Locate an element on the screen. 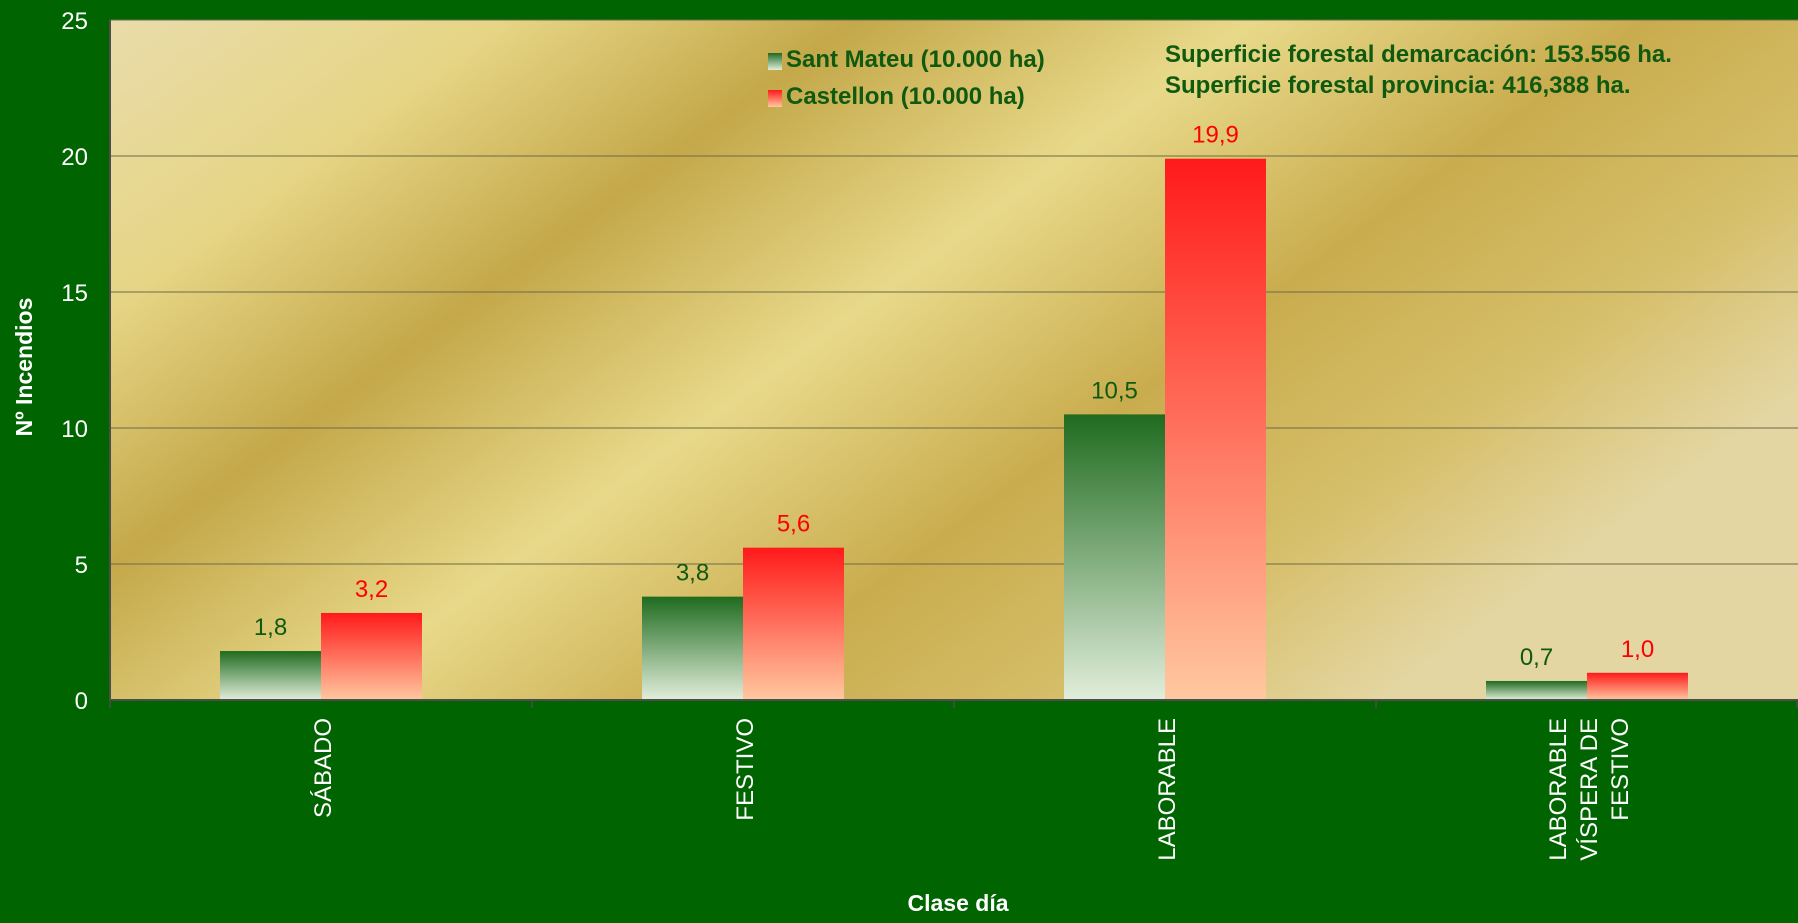 The width and height of the screenshot is (1798, 923). x-tick-label: FESTIVO is located at coordinates (745, 769).